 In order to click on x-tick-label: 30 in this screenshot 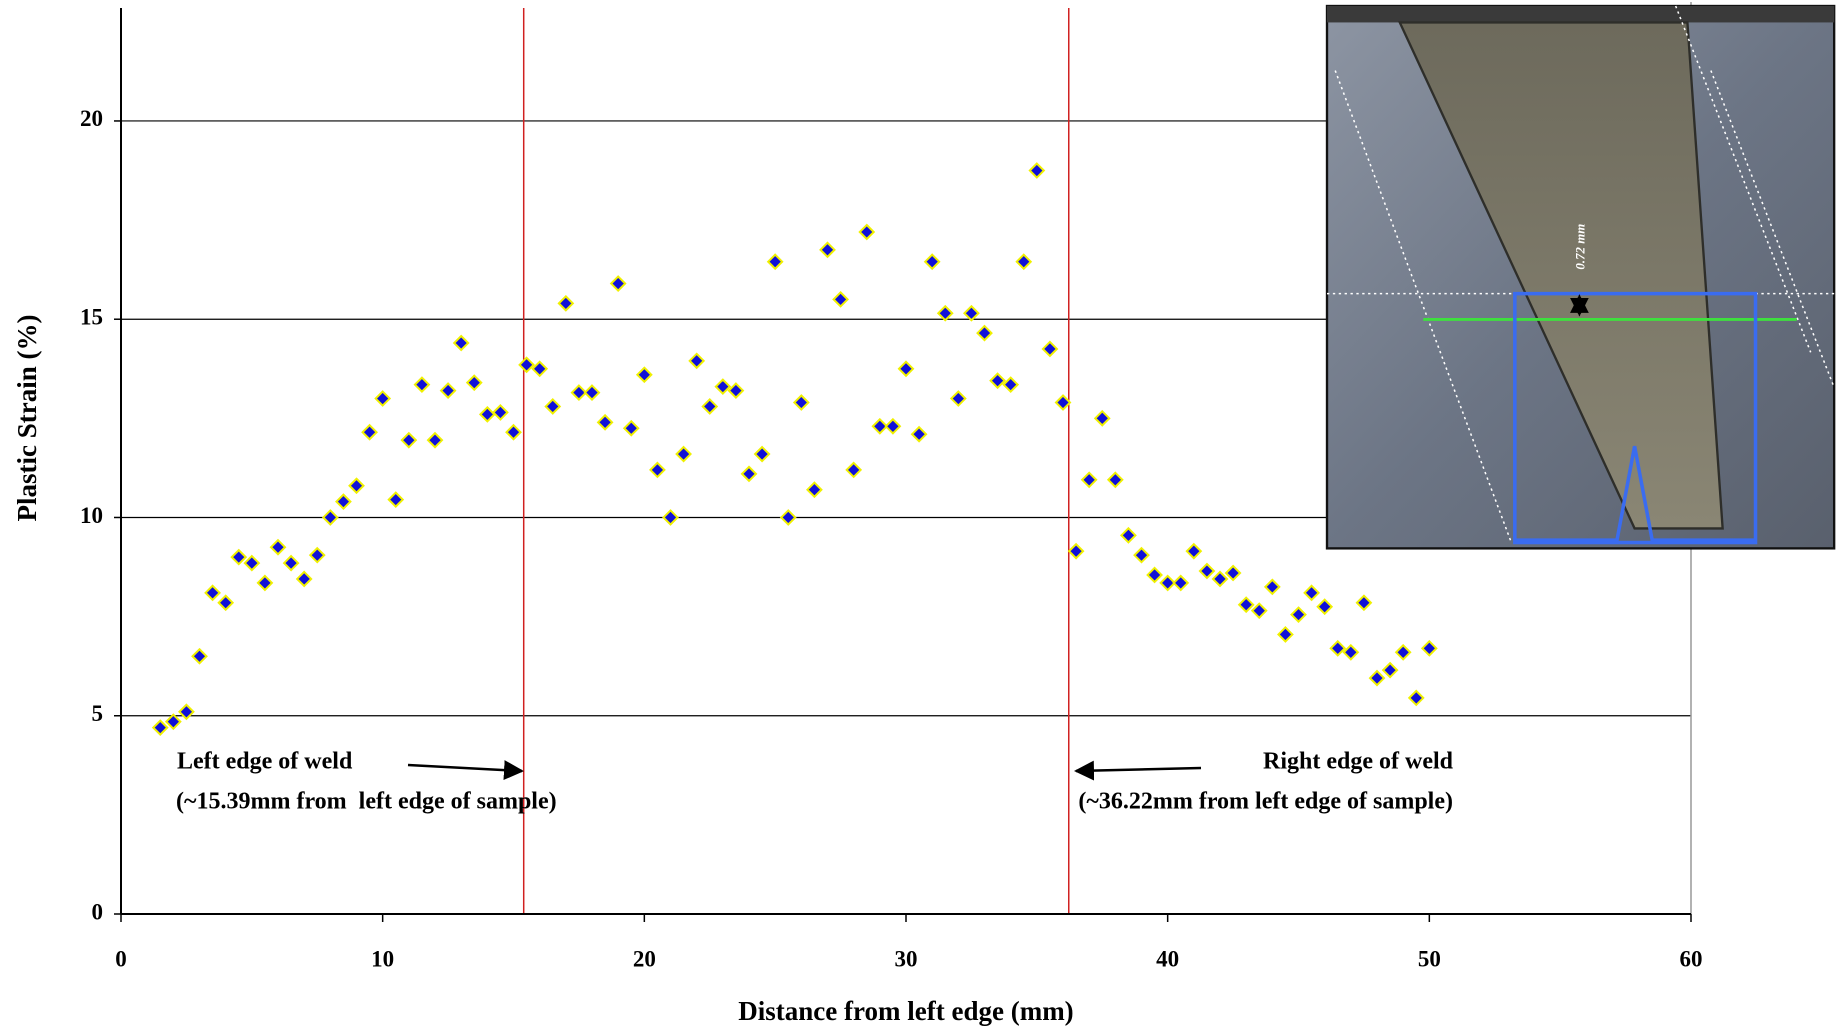, I will do `click(906, 958)`.